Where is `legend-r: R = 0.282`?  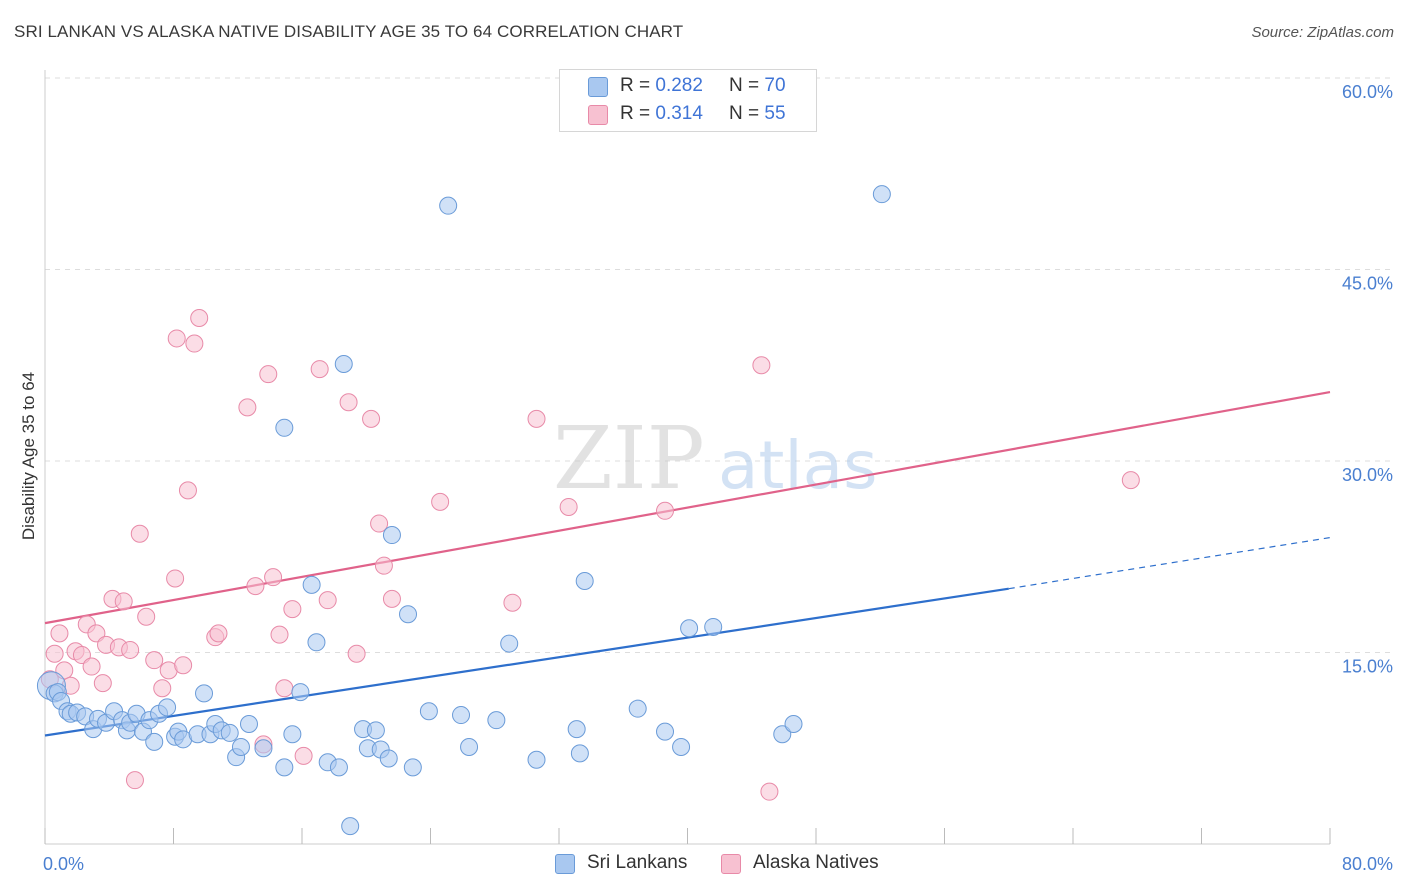 legend-r: R = 0.282 is located at coordinates (661, 85).